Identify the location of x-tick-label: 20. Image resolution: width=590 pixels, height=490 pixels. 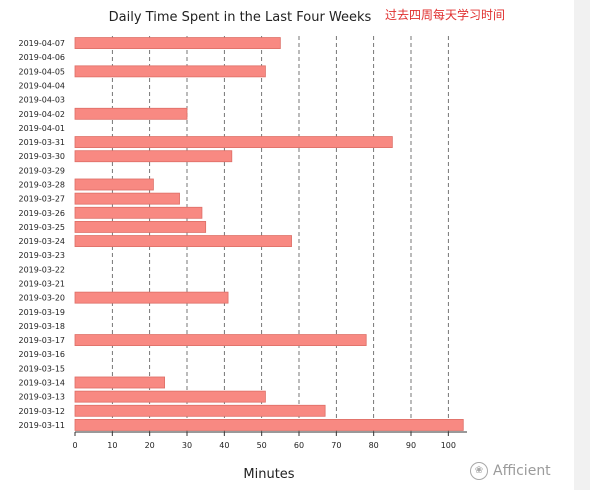
(150, 445).